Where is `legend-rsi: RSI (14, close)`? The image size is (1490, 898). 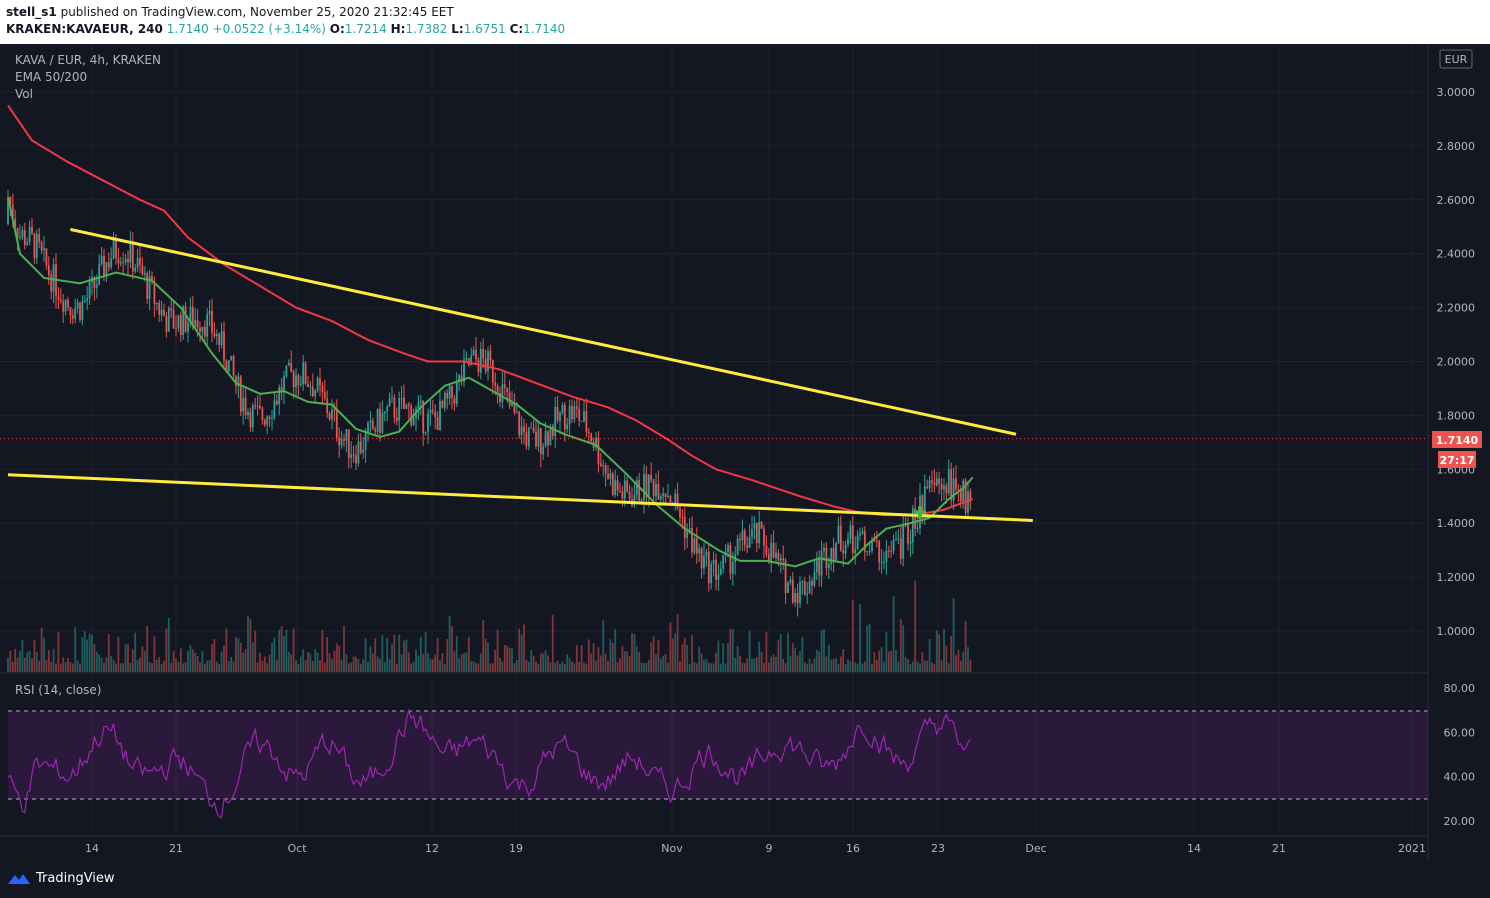 legend-rsi: RSI (14, close) is located at coordinates (58, 690).